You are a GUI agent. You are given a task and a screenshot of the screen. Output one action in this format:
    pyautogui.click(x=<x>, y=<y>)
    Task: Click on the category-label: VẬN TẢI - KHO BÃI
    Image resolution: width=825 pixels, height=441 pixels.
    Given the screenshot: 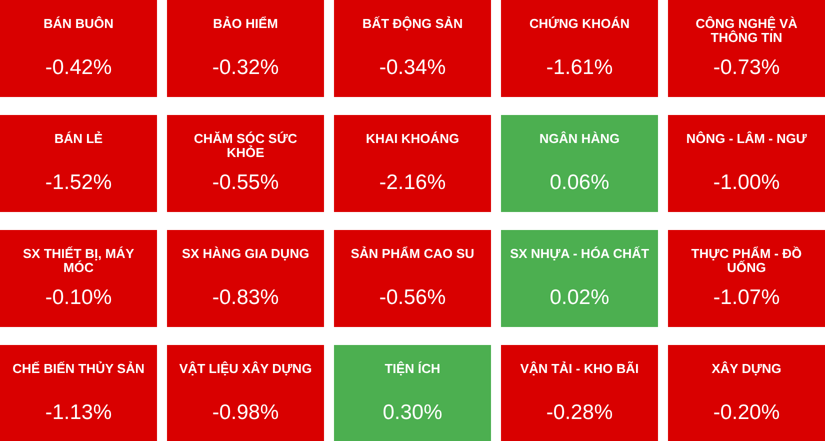 What is the action you would take?
    pyautogui.click(x=579, y=368)
    